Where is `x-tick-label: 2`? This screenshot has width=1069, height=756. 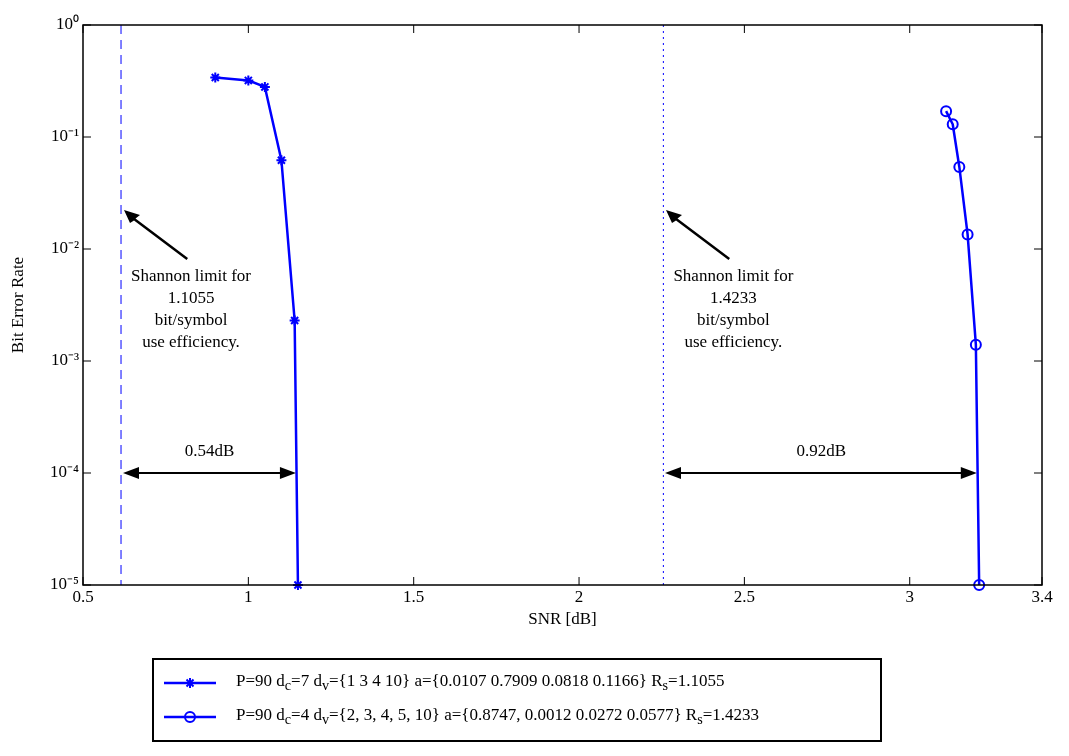 x-tick-label: 2 is located at coordinates (579, 596).